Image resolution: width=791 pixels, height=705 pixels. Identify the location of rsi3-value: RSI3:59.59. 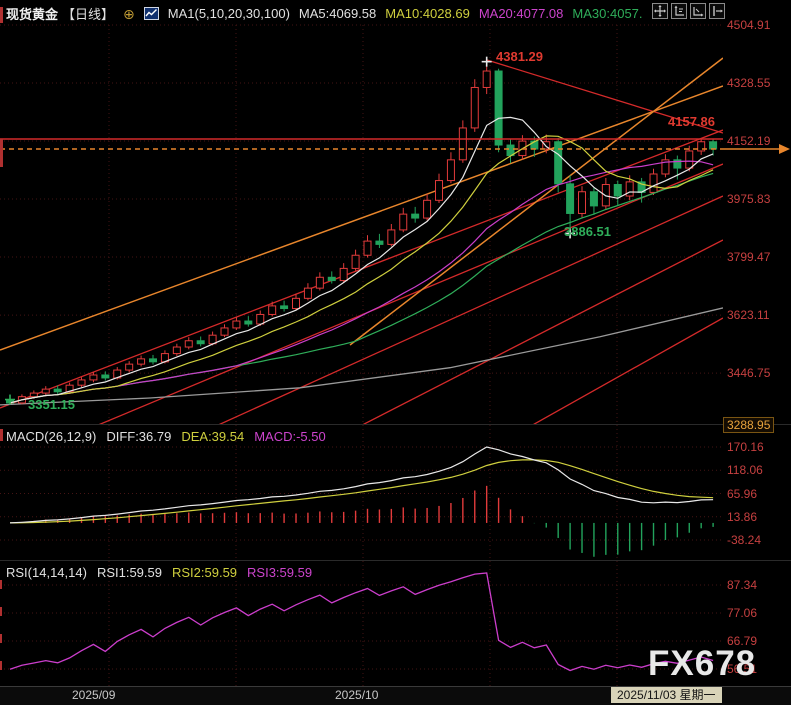
(280, 572).